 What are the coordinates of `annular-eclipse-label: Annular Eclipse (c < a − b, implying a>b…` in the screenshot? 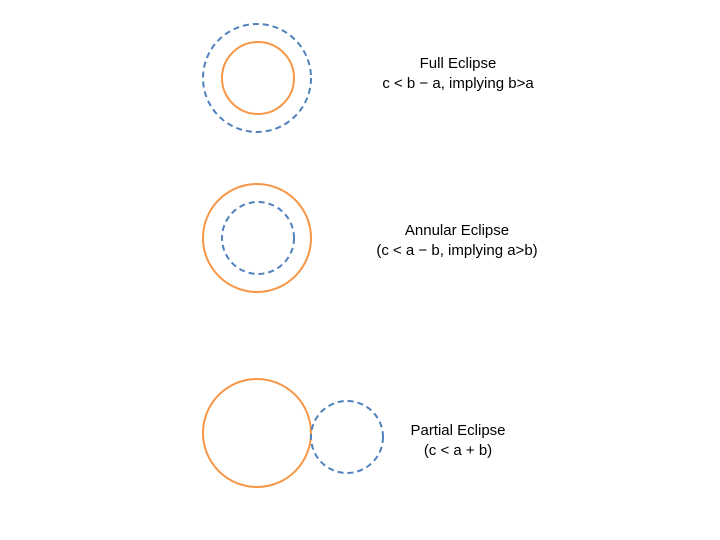 It's located at (457, 241).